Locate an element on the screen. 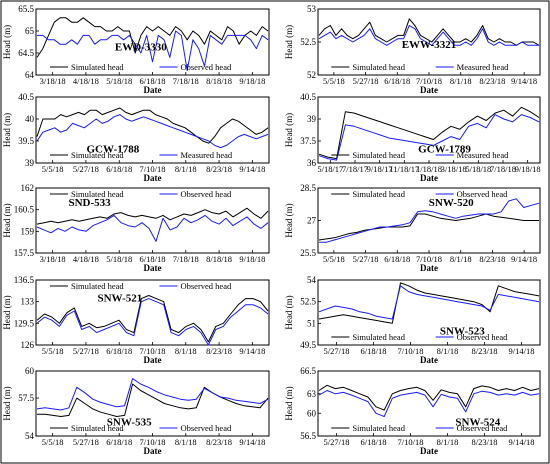 The image size is (550, 464). y-tick-label: 126 is located at coordinates (28, 345).